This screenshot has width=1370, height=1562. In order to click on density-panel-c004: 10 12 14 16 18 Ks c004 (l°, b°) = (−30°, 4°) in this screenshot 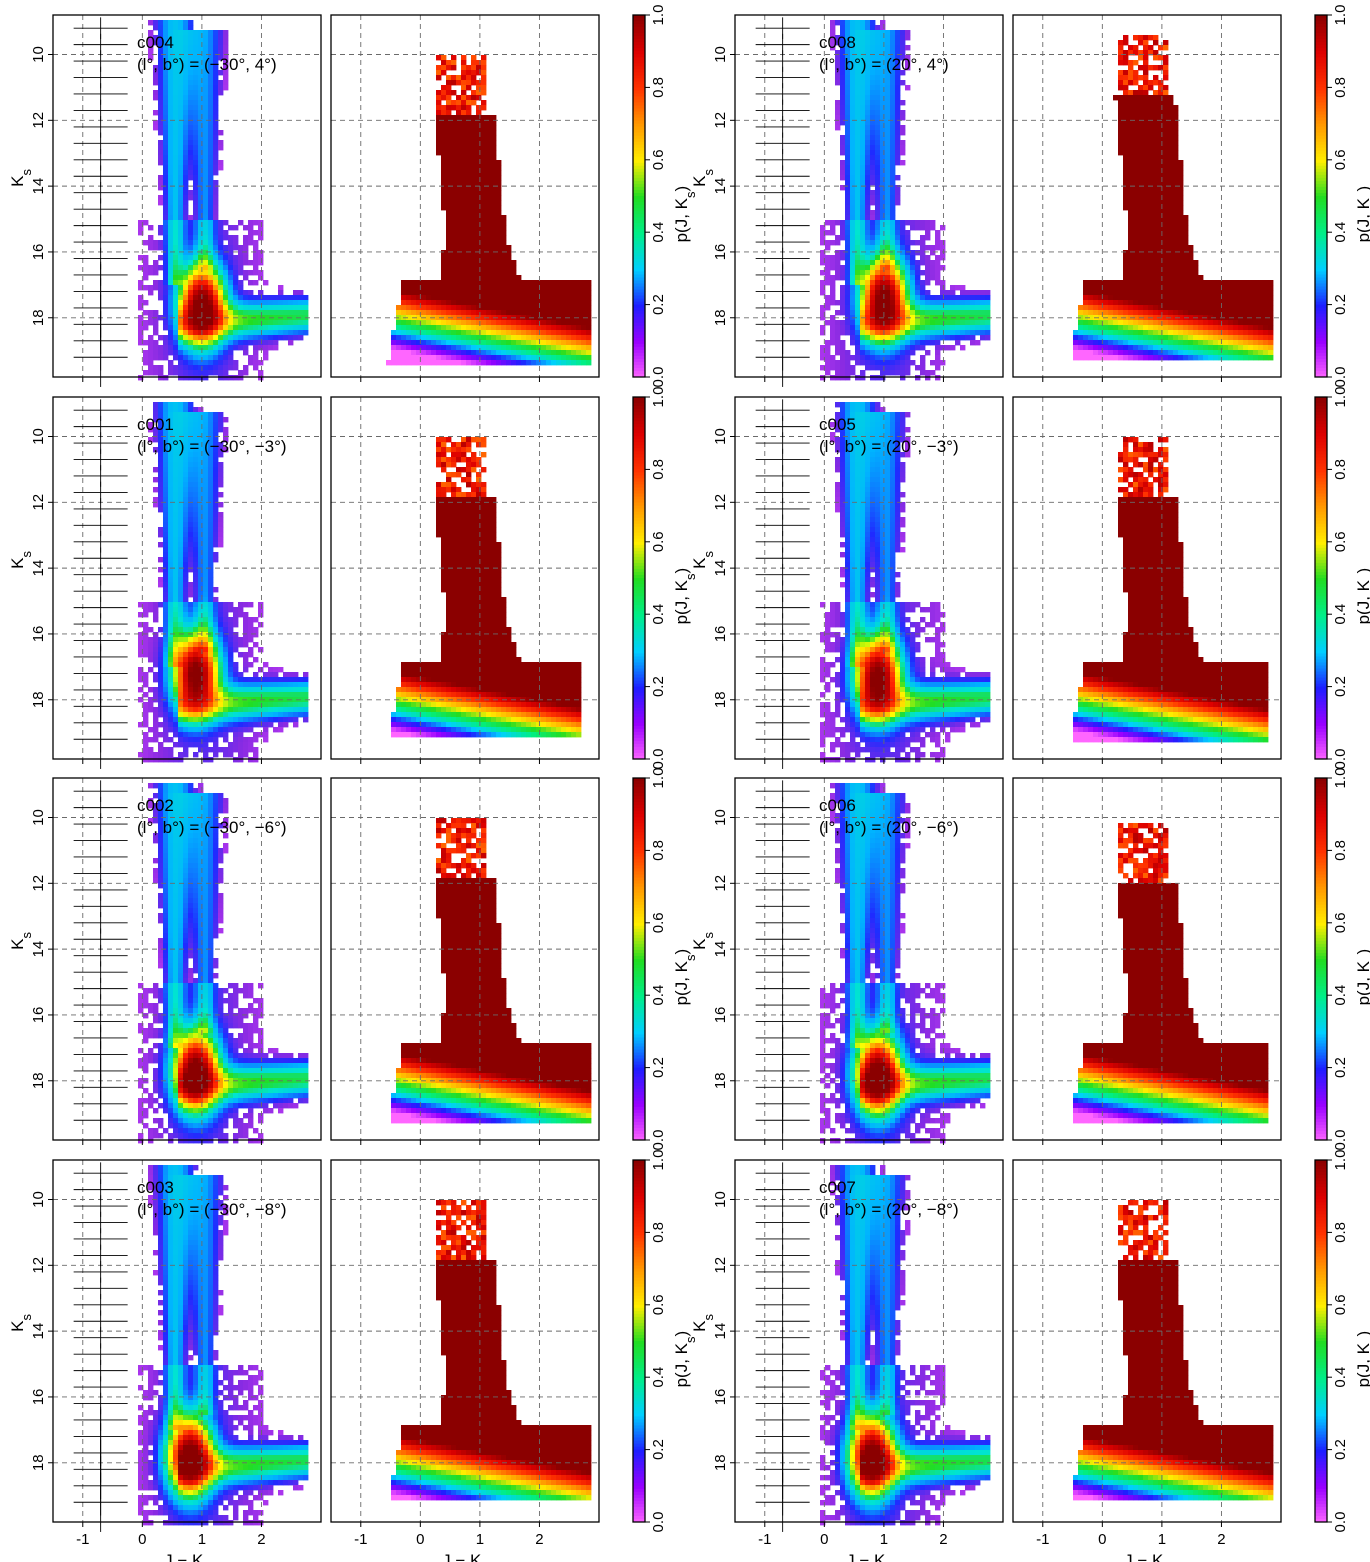, I will do `click(165, 200)`.